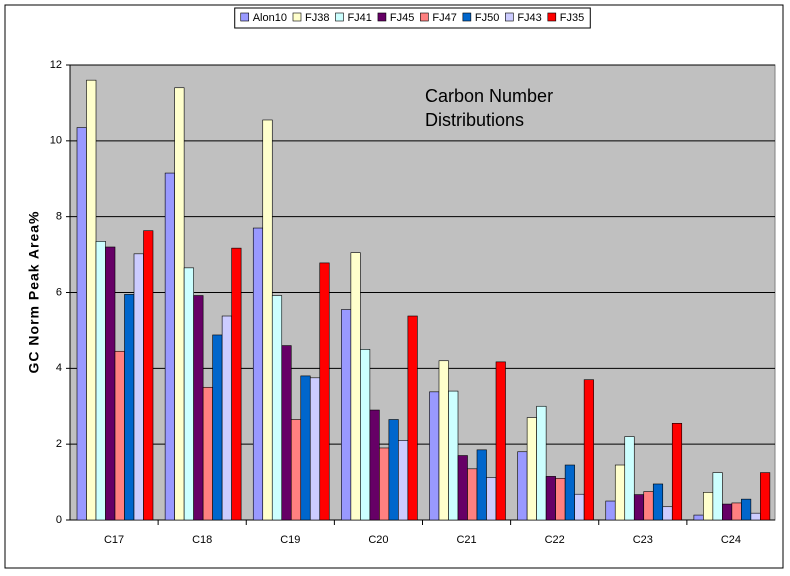 Image resolution: width=790 pixels, height=576 pixels. What do you see at coordinates (487, 18) in the screenshot?
I see `legend-label: FJ50` at bounding box center [487, 18].